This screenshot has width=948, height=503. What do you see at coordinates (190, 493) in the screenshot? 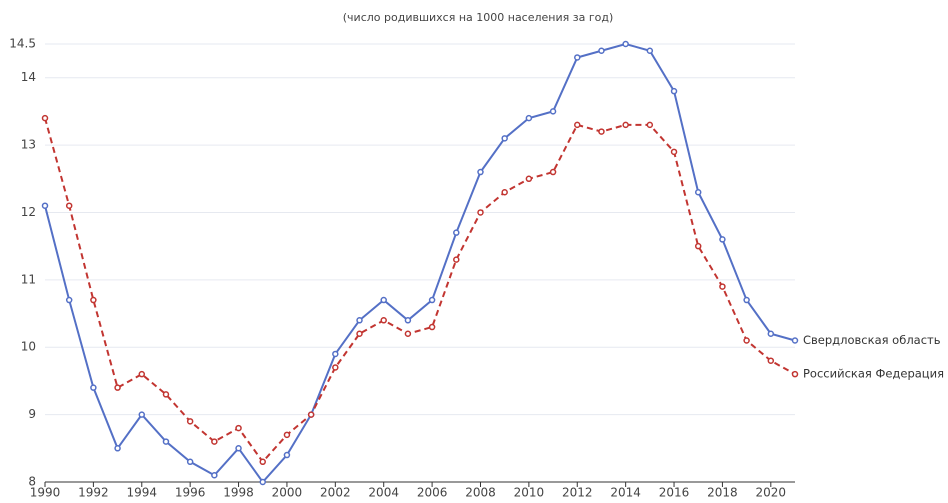
I see `x-tick-label: 1996` at bounding box center [190, 493].